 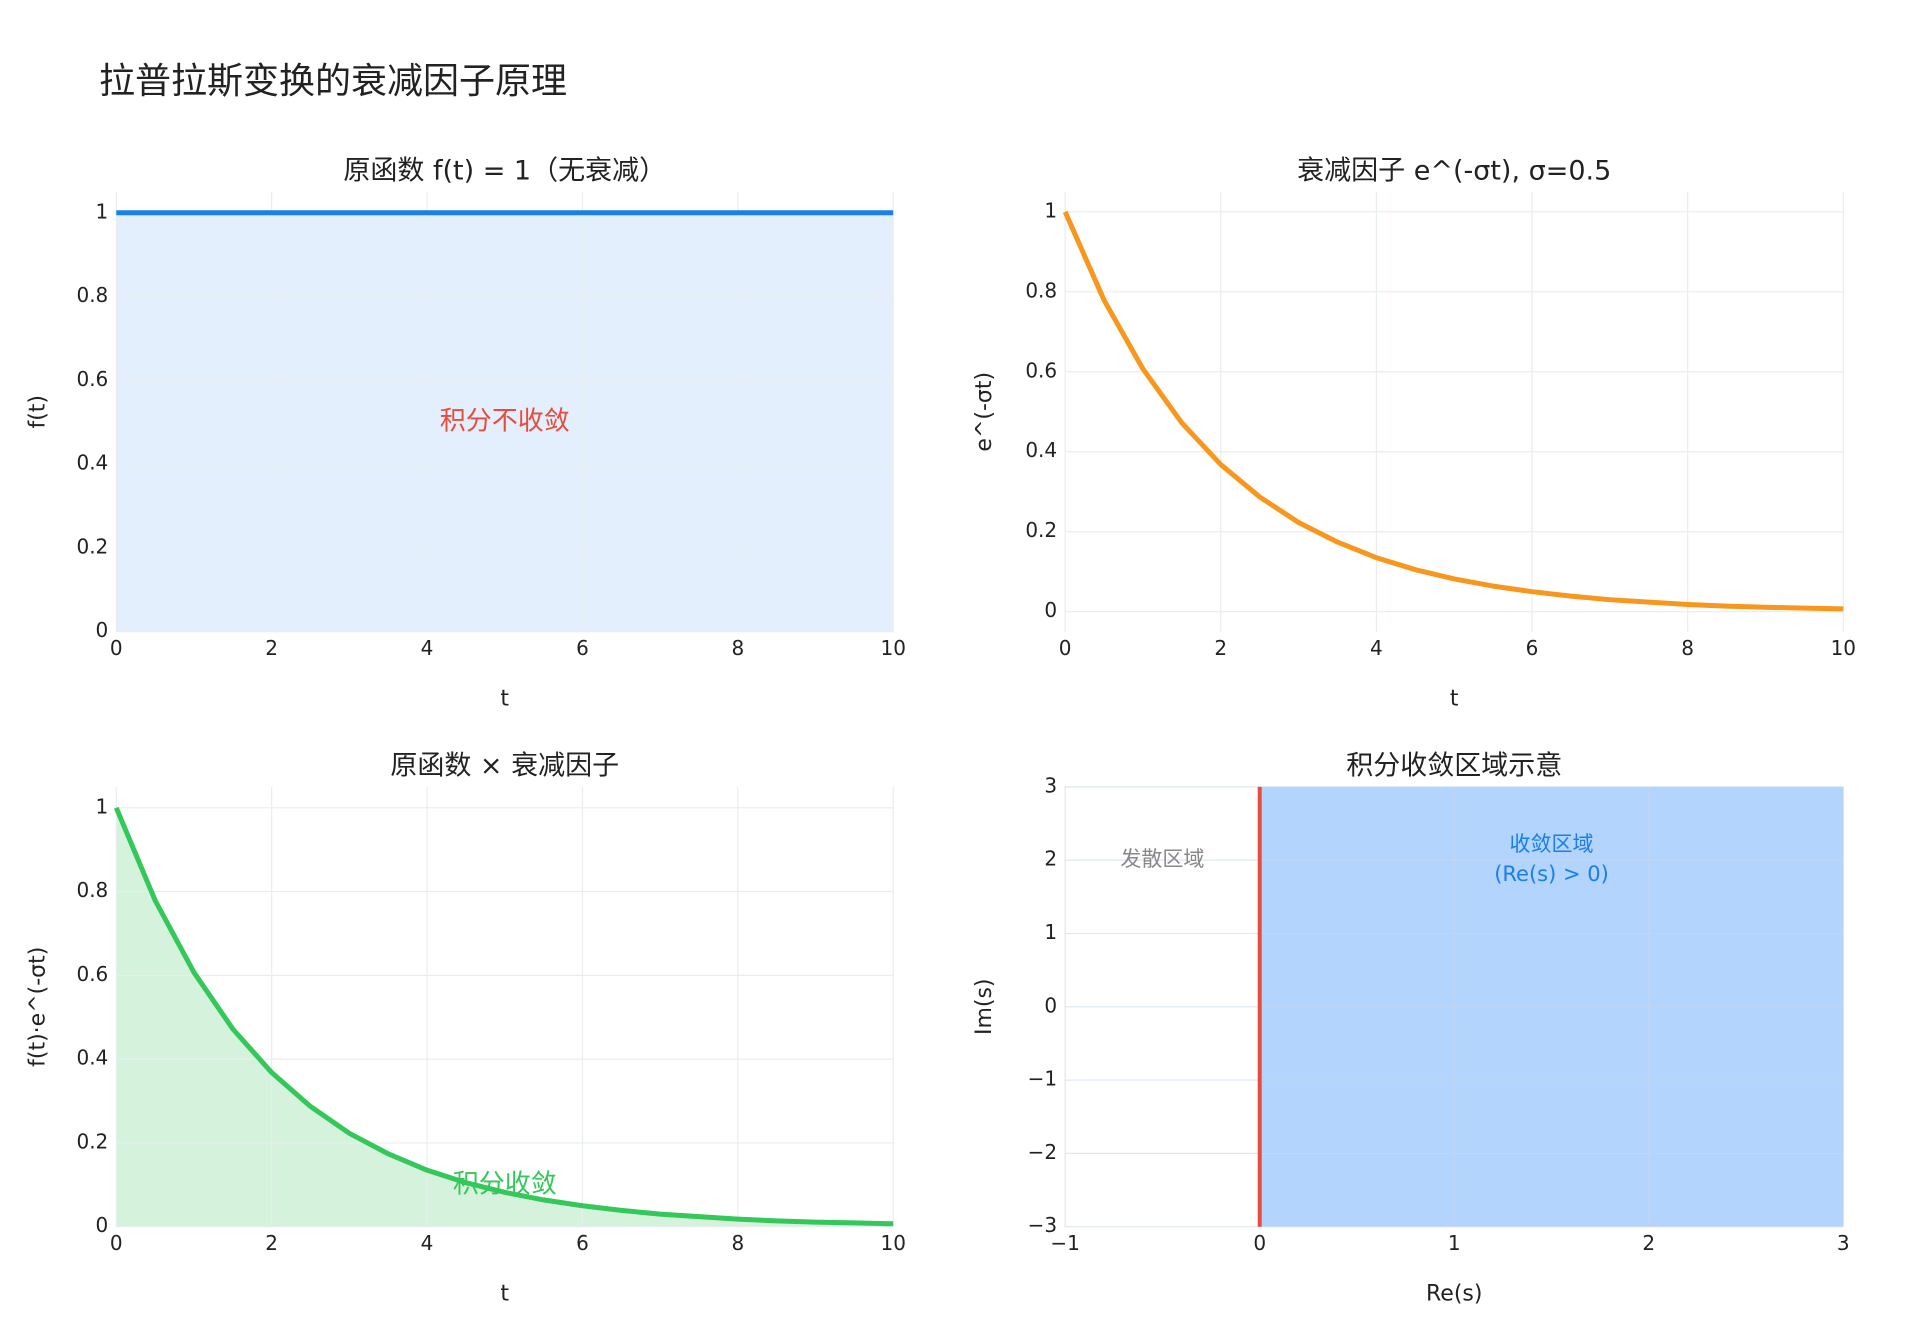 I want to click on y-axis-label: e^(-σt), so click(x=984, y=412).